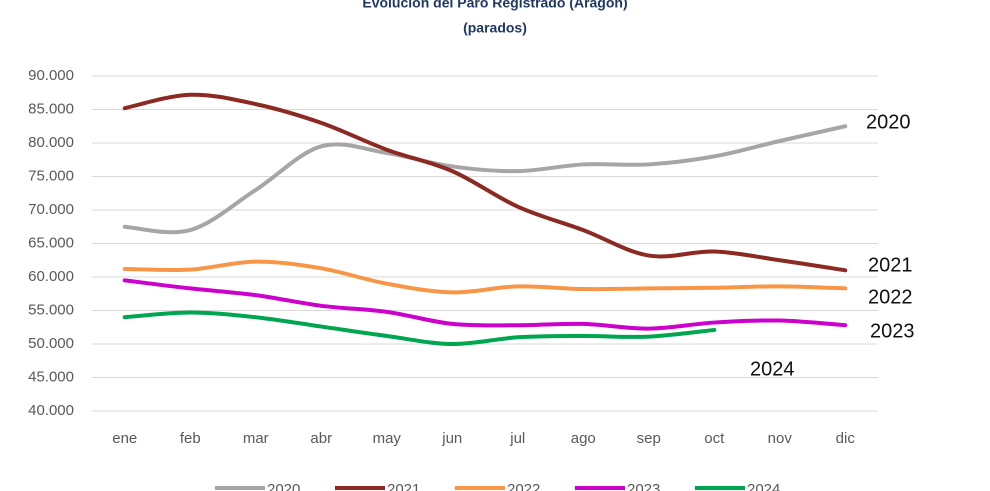 This screenshot has height=491, width=990. I want to click on series-end-label: 2021, so click(890, 265).